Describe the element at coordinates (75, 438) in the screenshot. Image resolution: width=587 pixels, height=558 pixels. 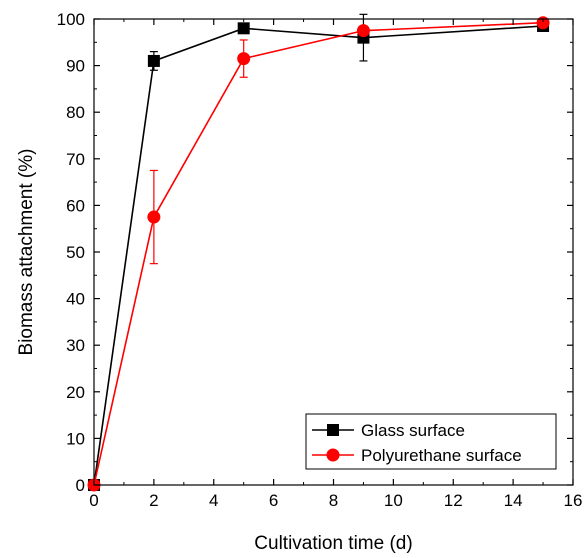
I see `y-tick-label: 10` at that location.